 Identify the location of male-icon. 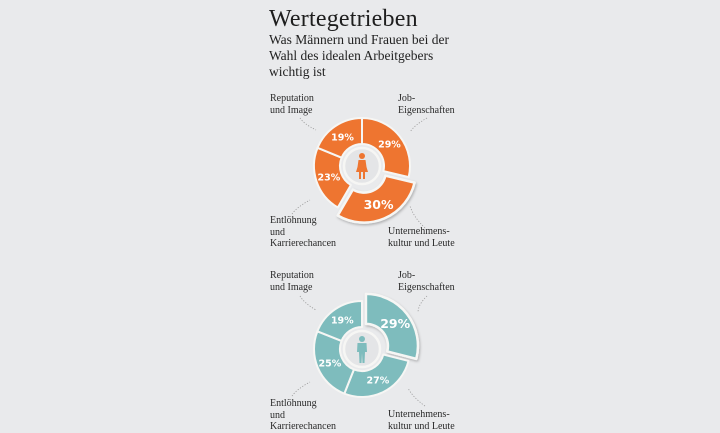
(362, 349).